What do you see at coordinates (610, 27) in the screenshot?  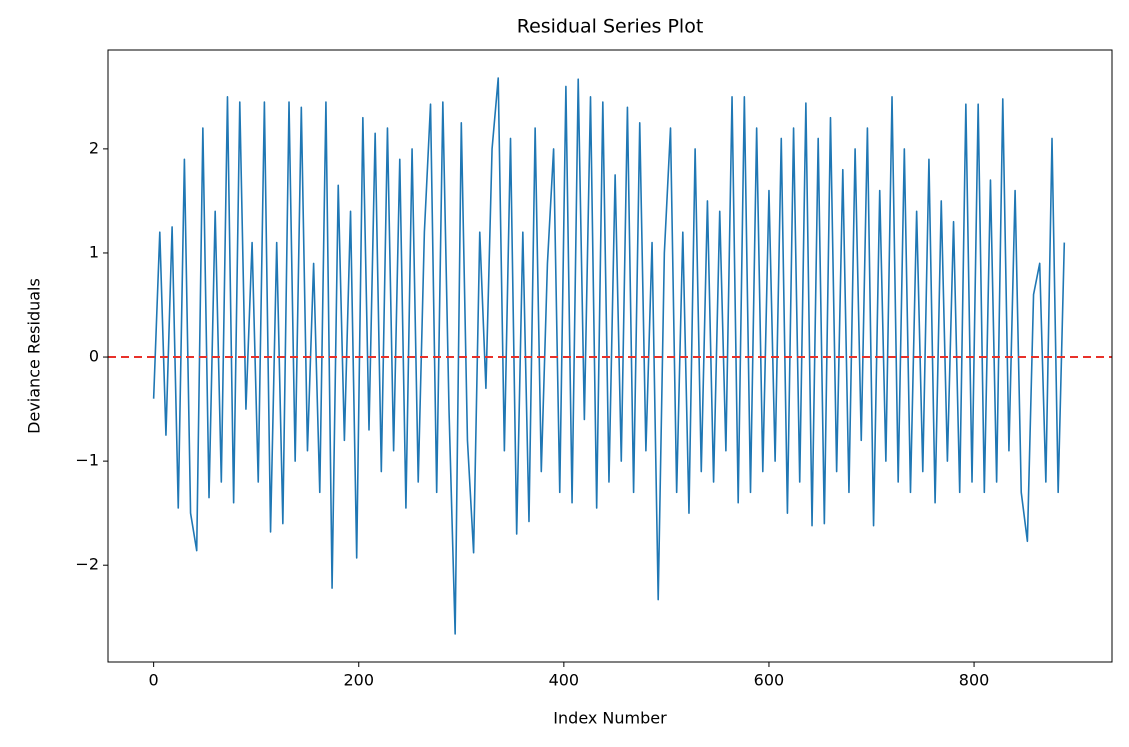 I see `chart-title: Residual Series Plot` at bounding box center [610, 27].